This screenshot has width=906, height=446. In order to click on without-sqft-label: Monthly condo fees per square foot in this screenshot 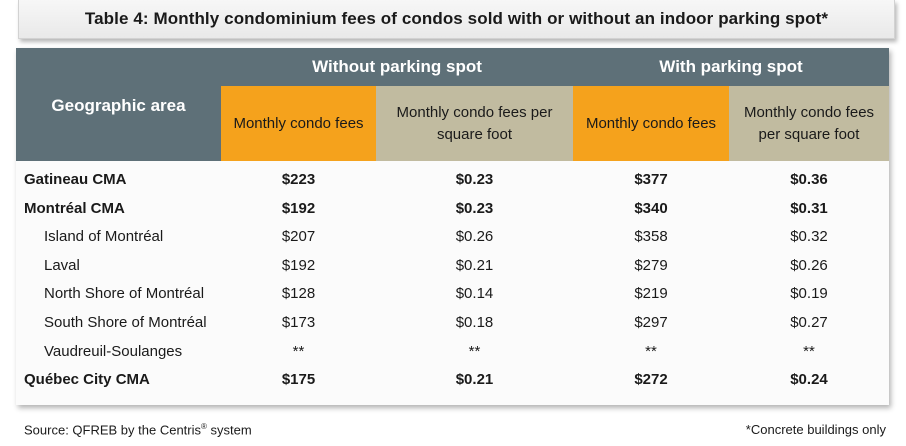, I will do `click(474, 123)`.